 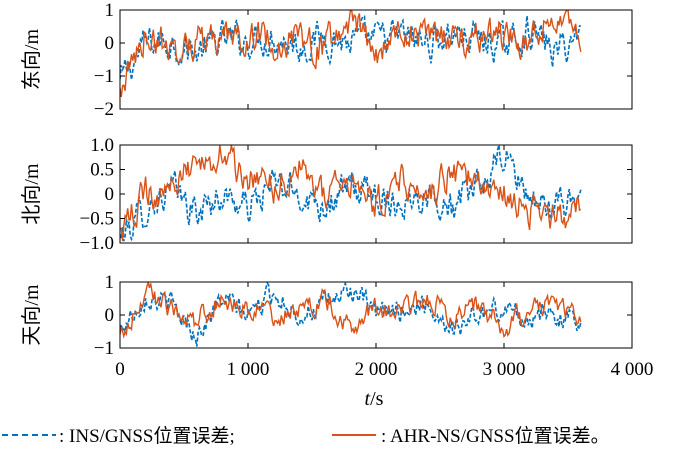 I want to click on x-tick-label: 1 000, so click(x=248, y=369).